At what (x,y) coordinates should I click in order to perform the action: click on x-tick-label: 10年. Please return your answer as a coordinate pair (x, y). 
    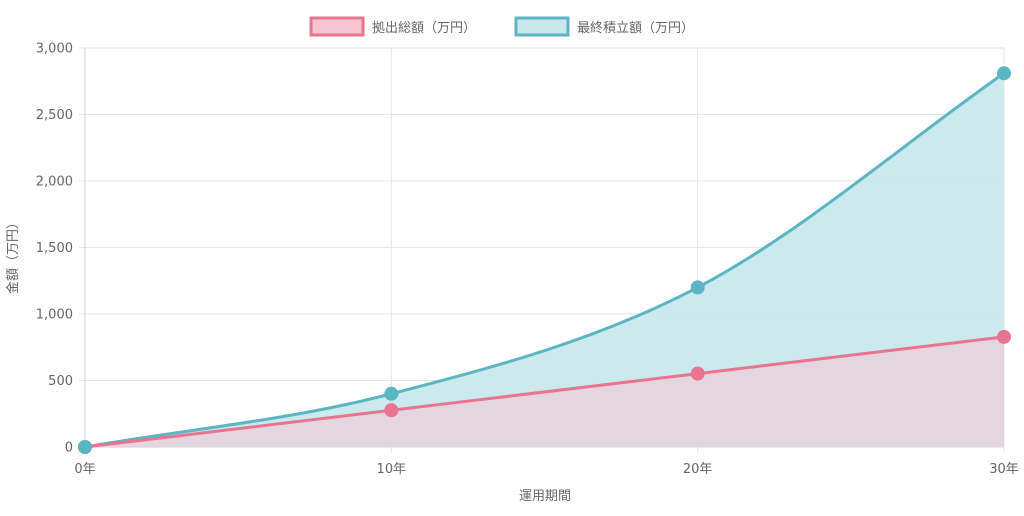
    Looking at the image, I should click on (392, 469).